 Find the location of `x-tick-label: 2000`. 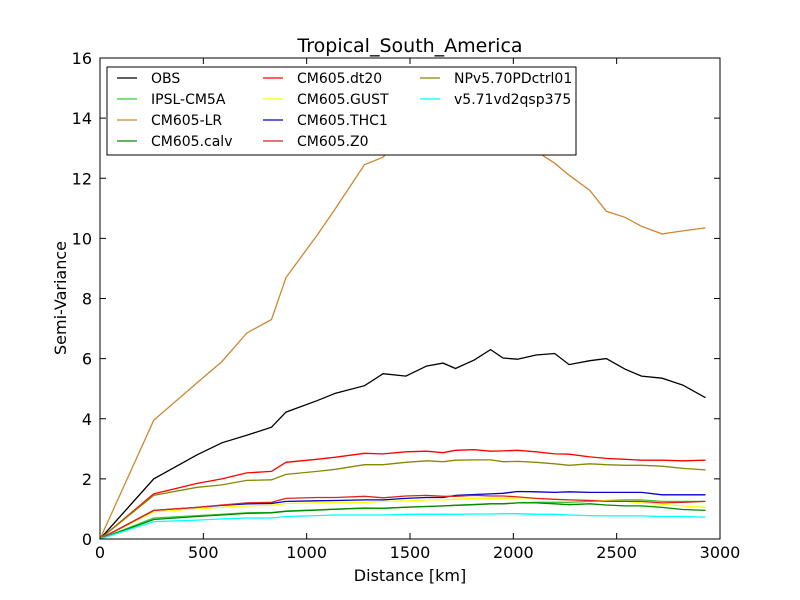

x-tick-label: 2000 is located at coordinates (513, 552).